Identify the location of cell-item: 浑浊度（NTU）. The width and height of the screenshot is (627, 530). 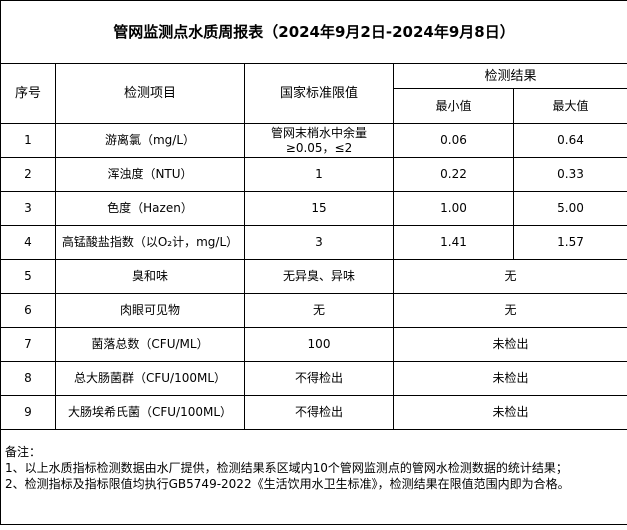
(150, 174).